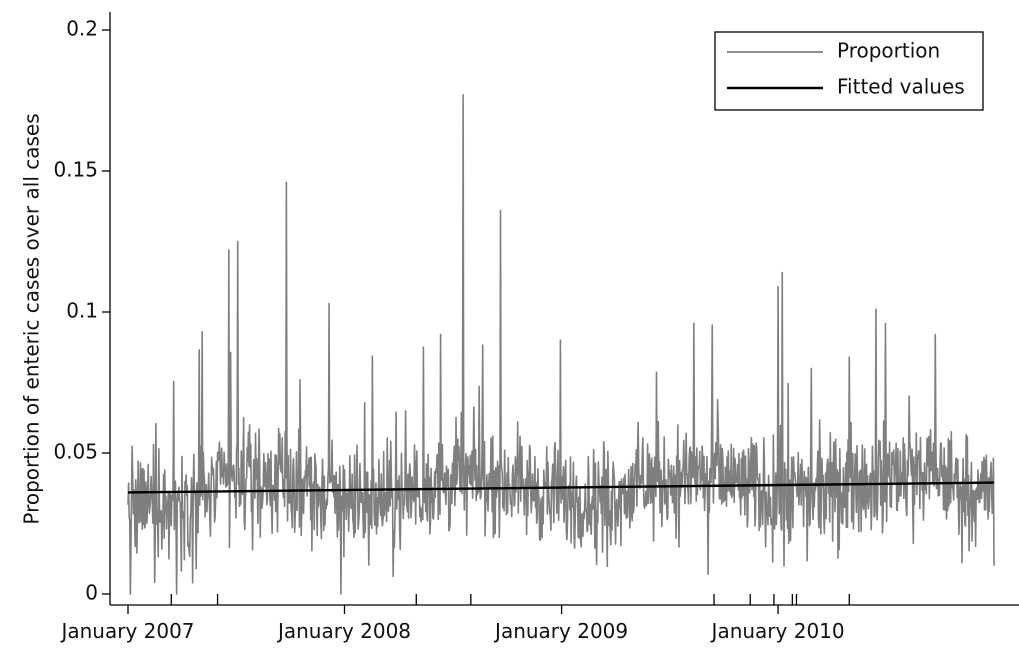 The width and height of the screenshot is (1019, 649). What do you see at coordinates (126, 631) in the screenshot?
I see `x-tick-label: January 2007` at bounding box center [126, 631].